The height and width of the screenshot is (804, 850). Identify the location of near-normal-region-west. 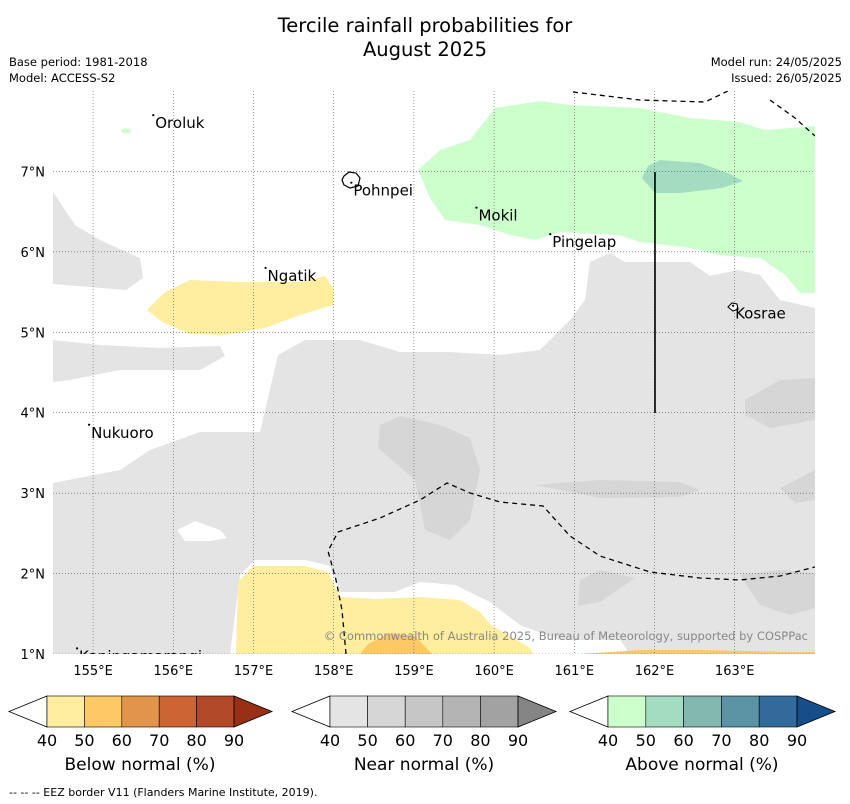
(98, 241).